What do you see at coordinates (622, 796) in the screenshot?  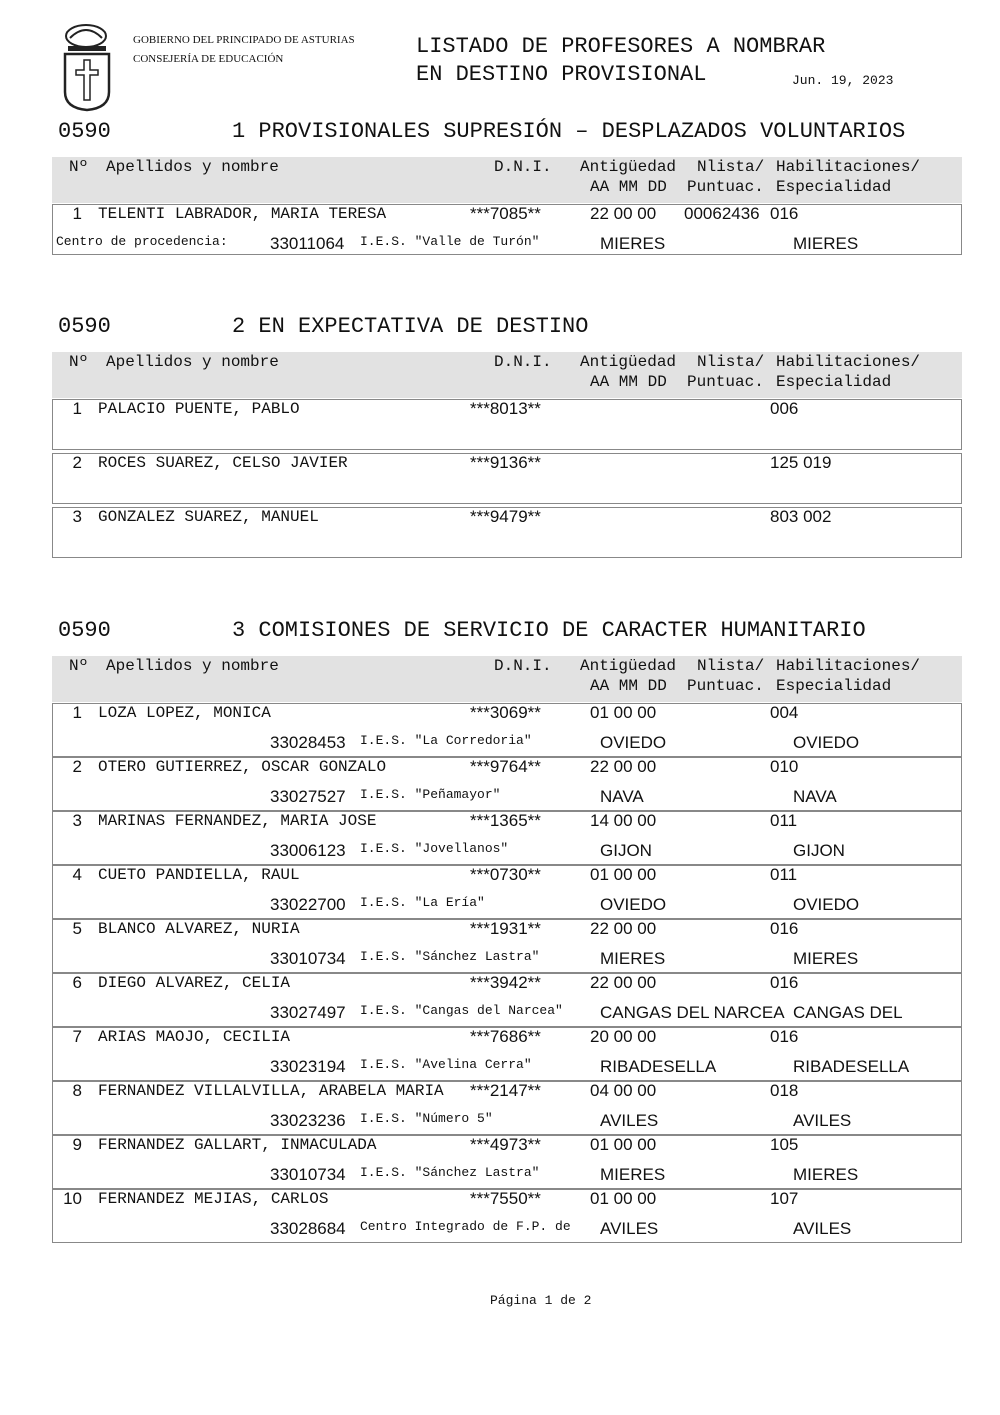 I see `locality: NAVA` at bounding box center [622, 796].